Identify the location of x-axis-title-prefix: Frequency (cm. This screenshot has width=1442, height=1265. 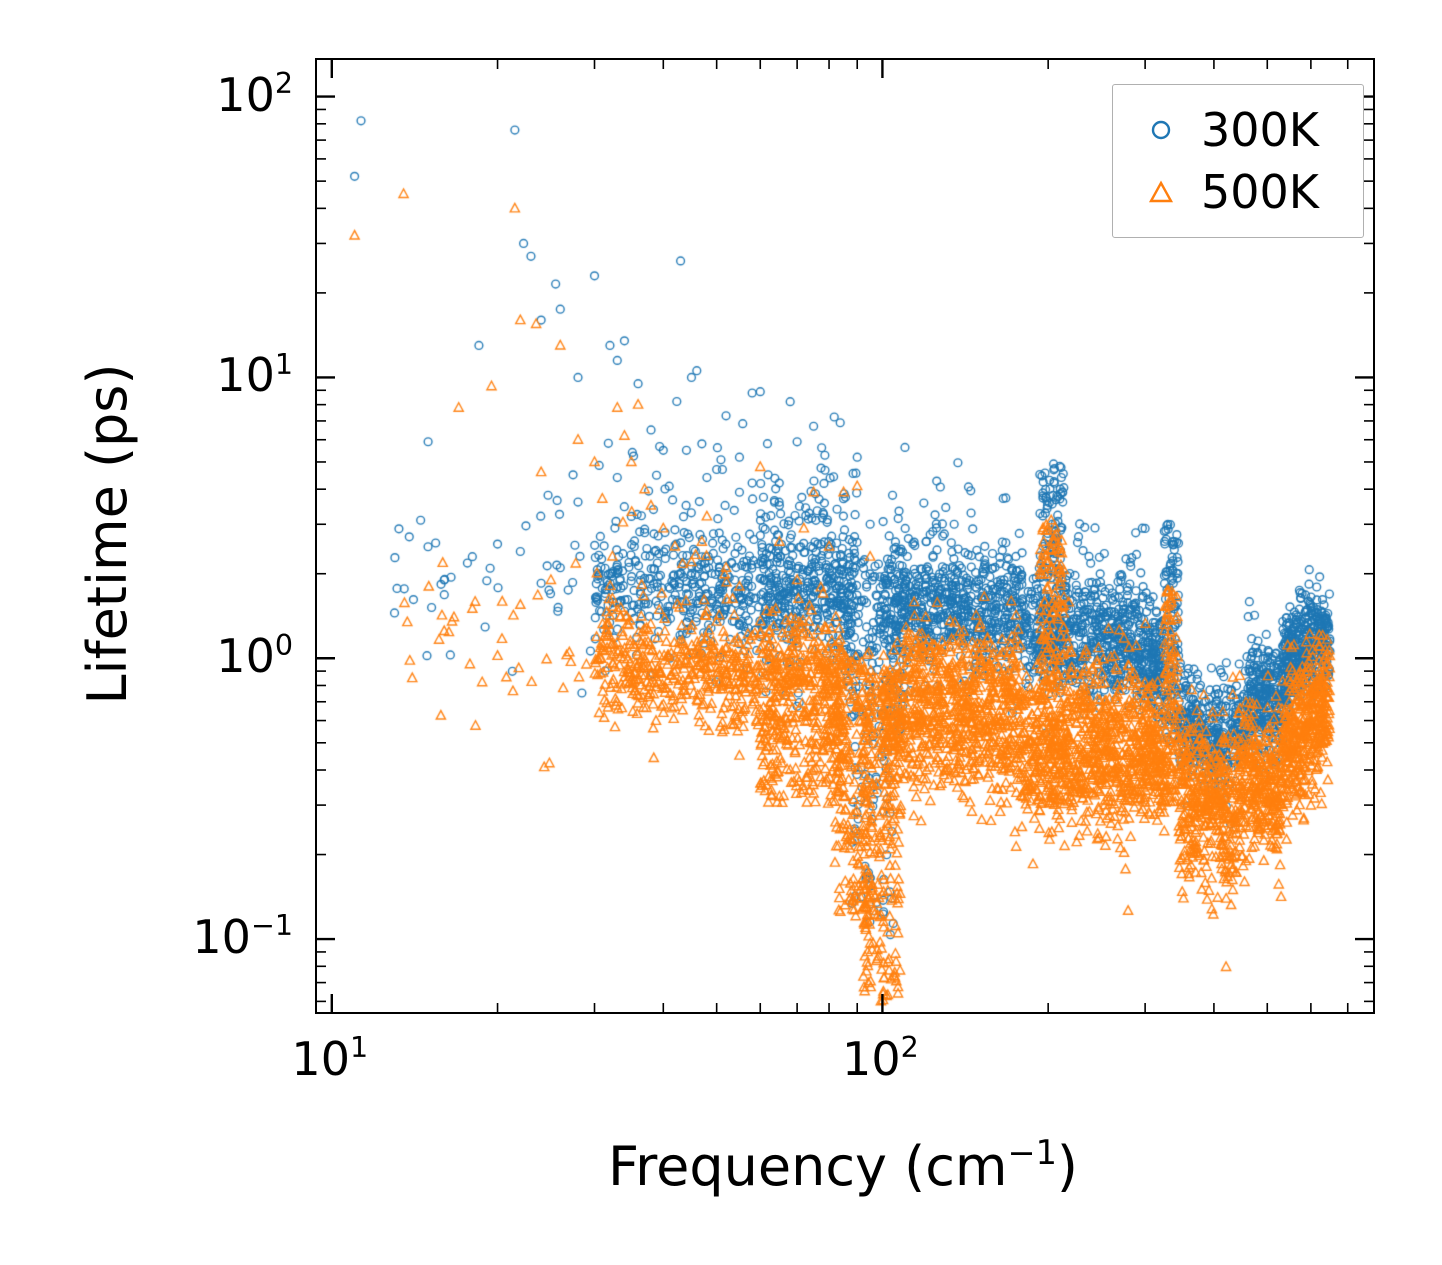
(808, 1166).